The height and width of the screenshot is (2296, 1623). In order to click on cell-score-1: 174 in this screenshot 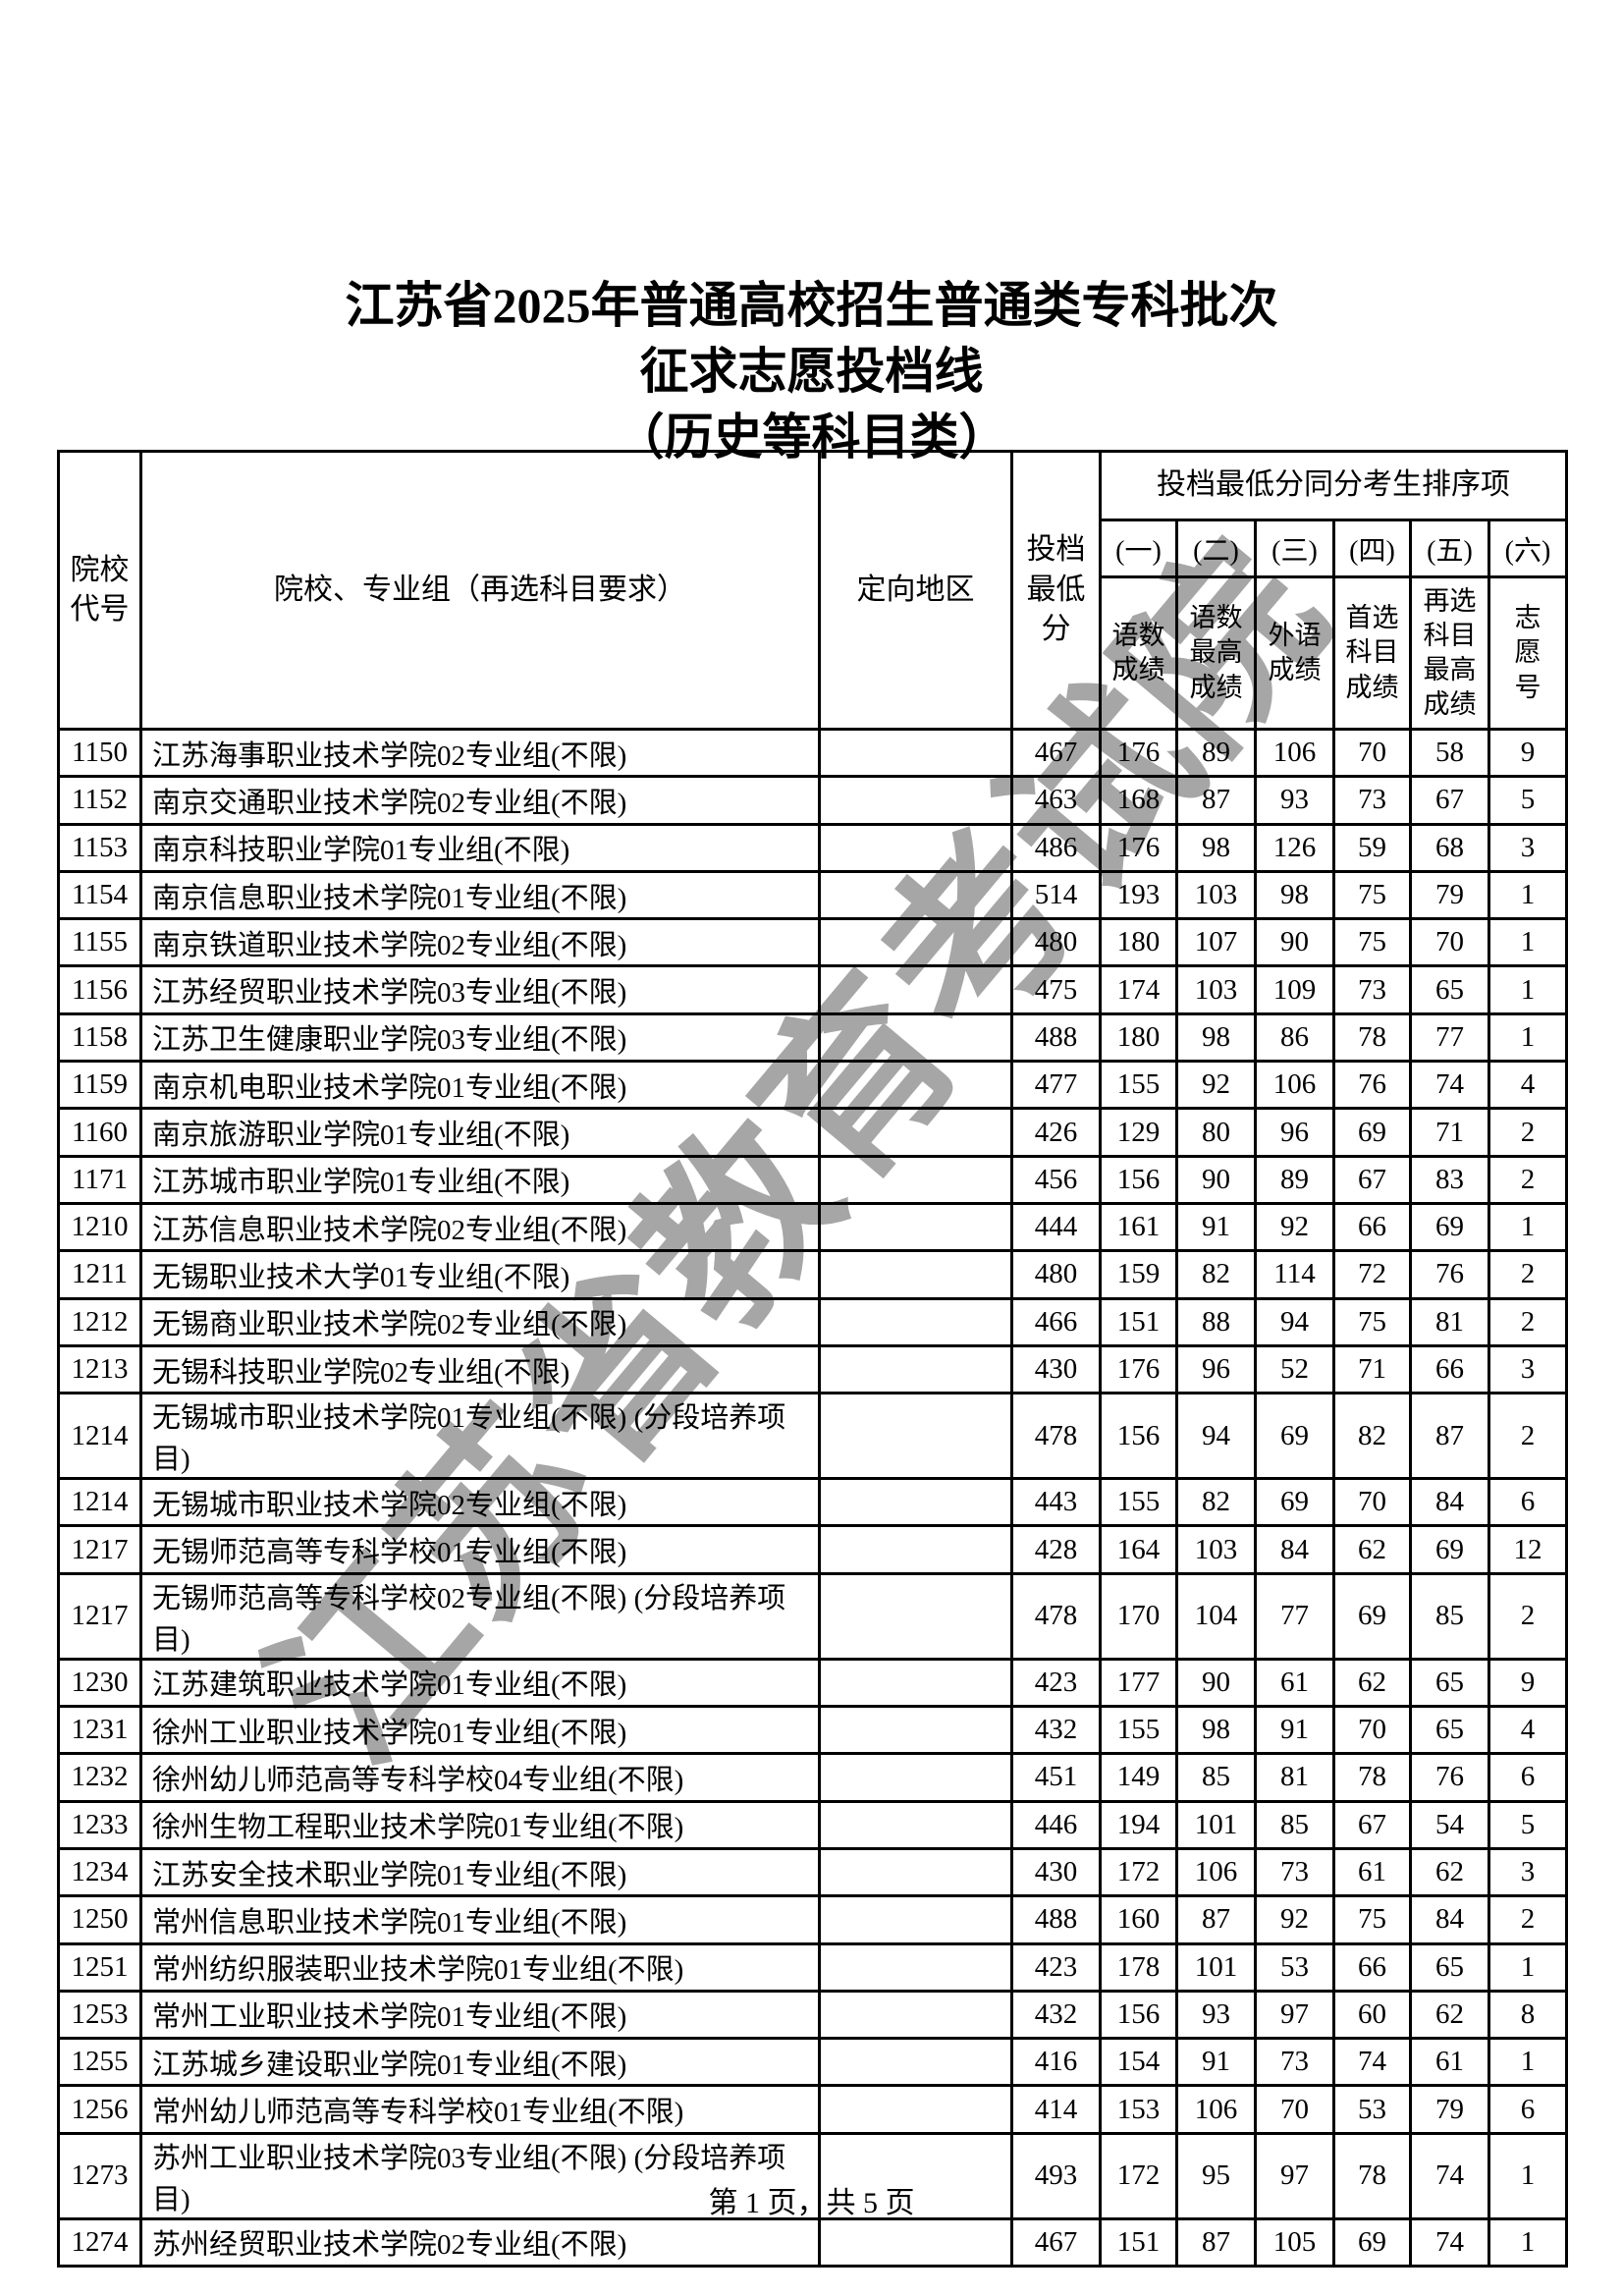, I will do `click(1138, 989)`.